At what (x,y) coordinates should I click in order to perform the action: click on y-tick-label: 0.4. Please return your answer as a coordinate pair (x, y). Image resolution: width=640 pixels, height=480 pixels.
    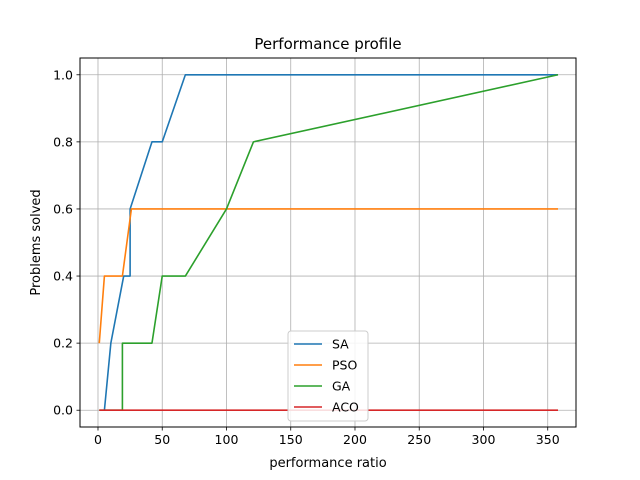
    Looking at the image, I should click on (63, 276).